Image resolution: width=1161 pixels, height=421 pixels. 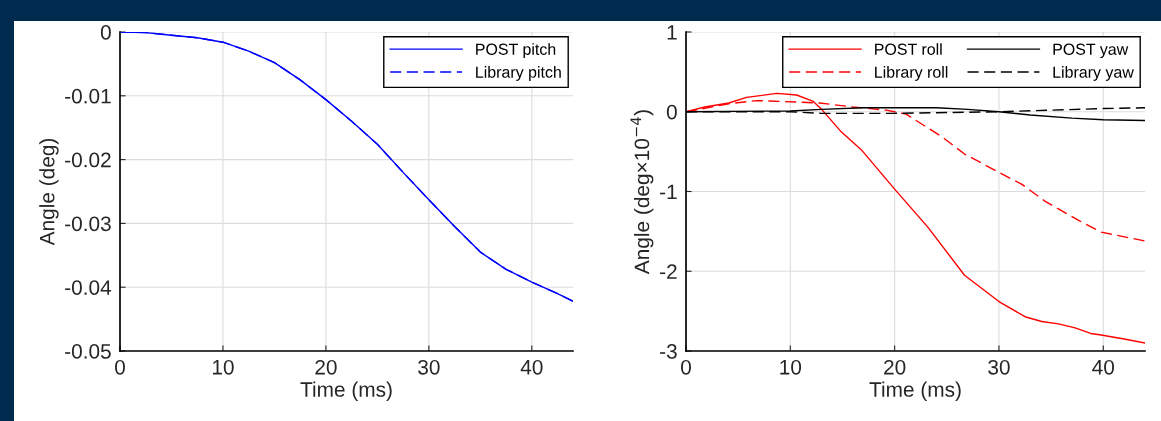 What do you see at coordinates (49, 192) in the screenshot?
I see `y-axis-title: Angle (deg)` at bounding box center [49, 192].